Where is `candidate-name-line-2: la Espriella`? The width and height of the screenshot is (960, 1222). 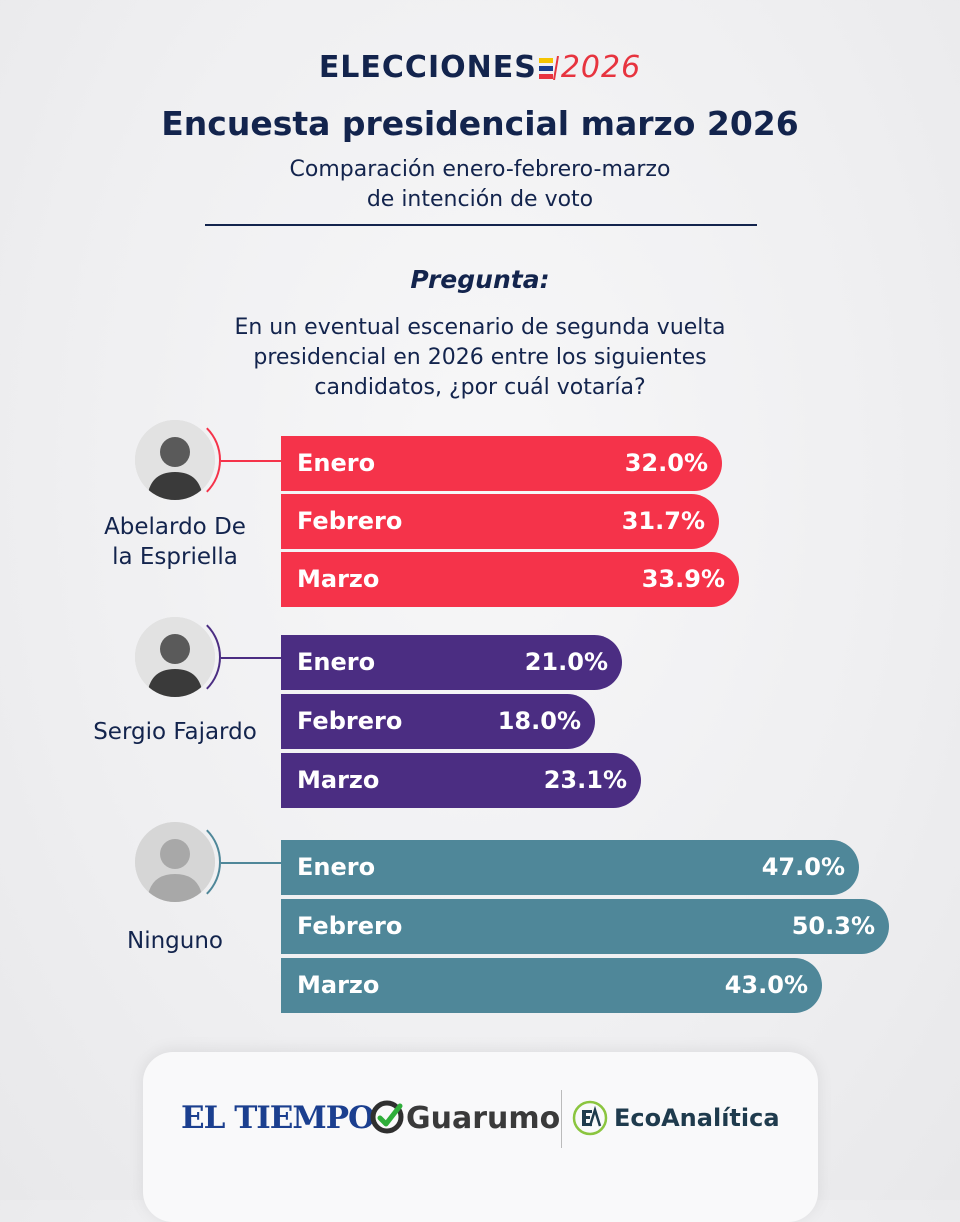
candidate-name-line-2: la Espriella is located at coordinates (175, 557).